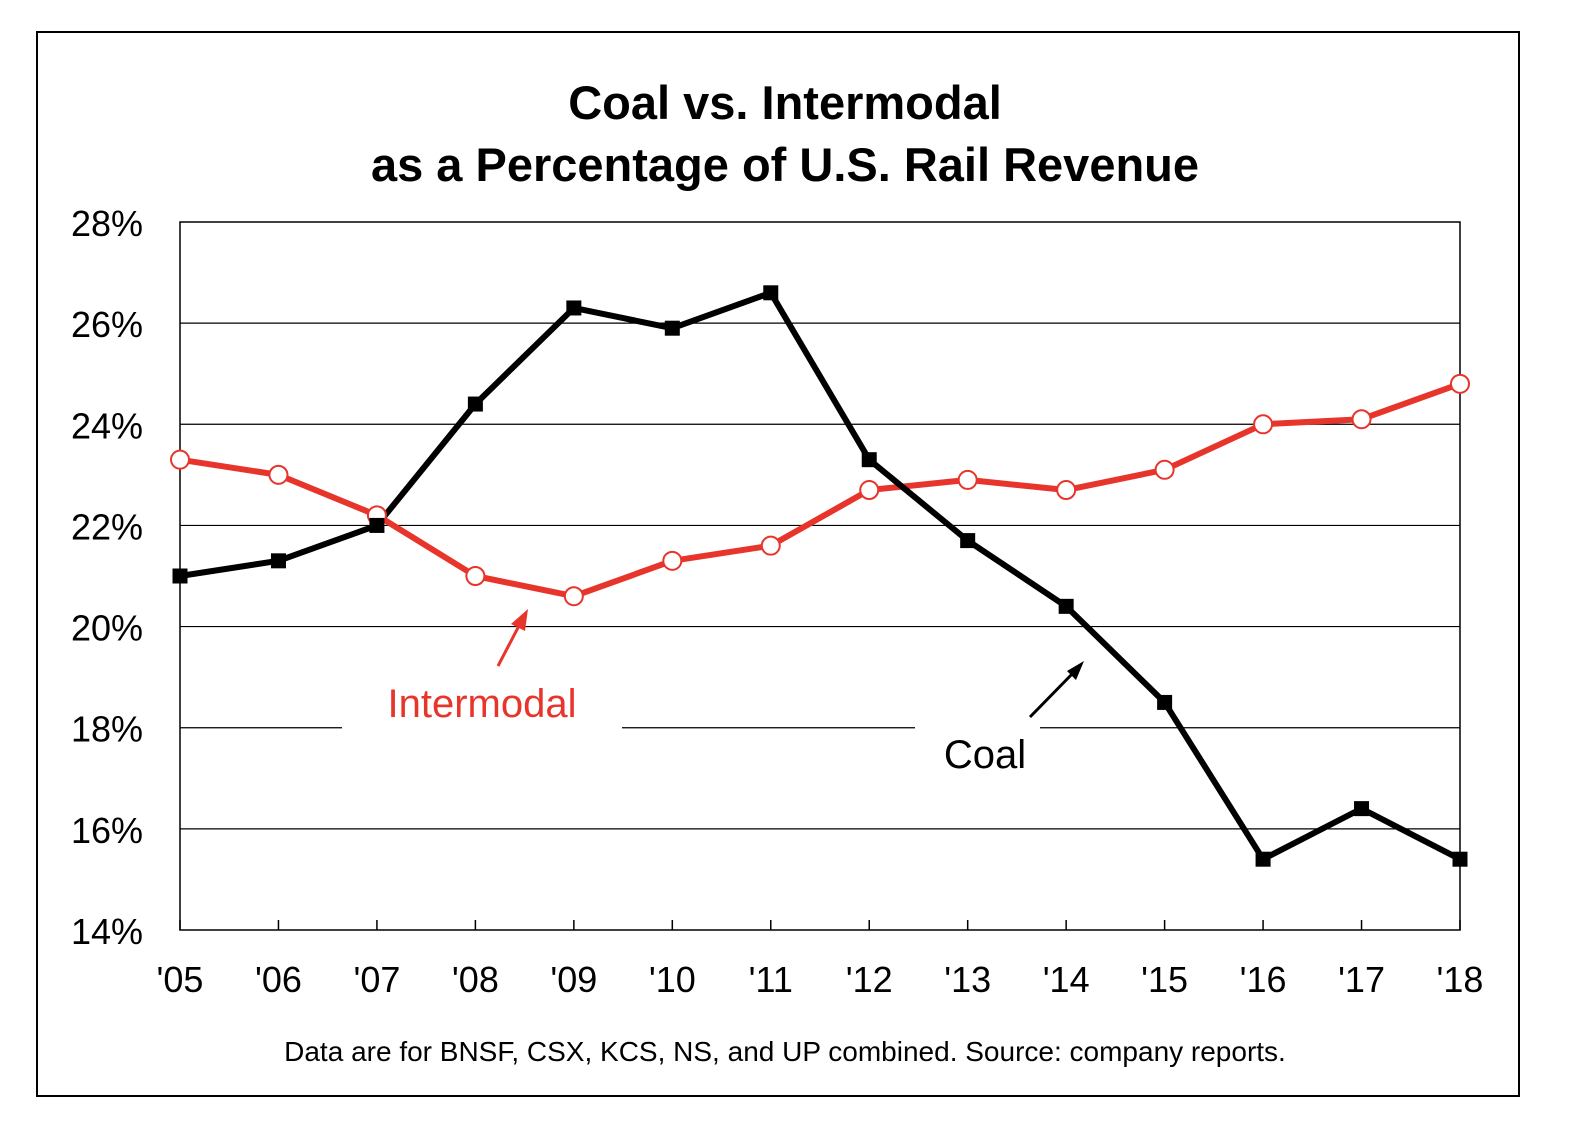  Describe the element at coordinates (573, 979) in the screenshot. I see `x-tick-label: '09` at that location.